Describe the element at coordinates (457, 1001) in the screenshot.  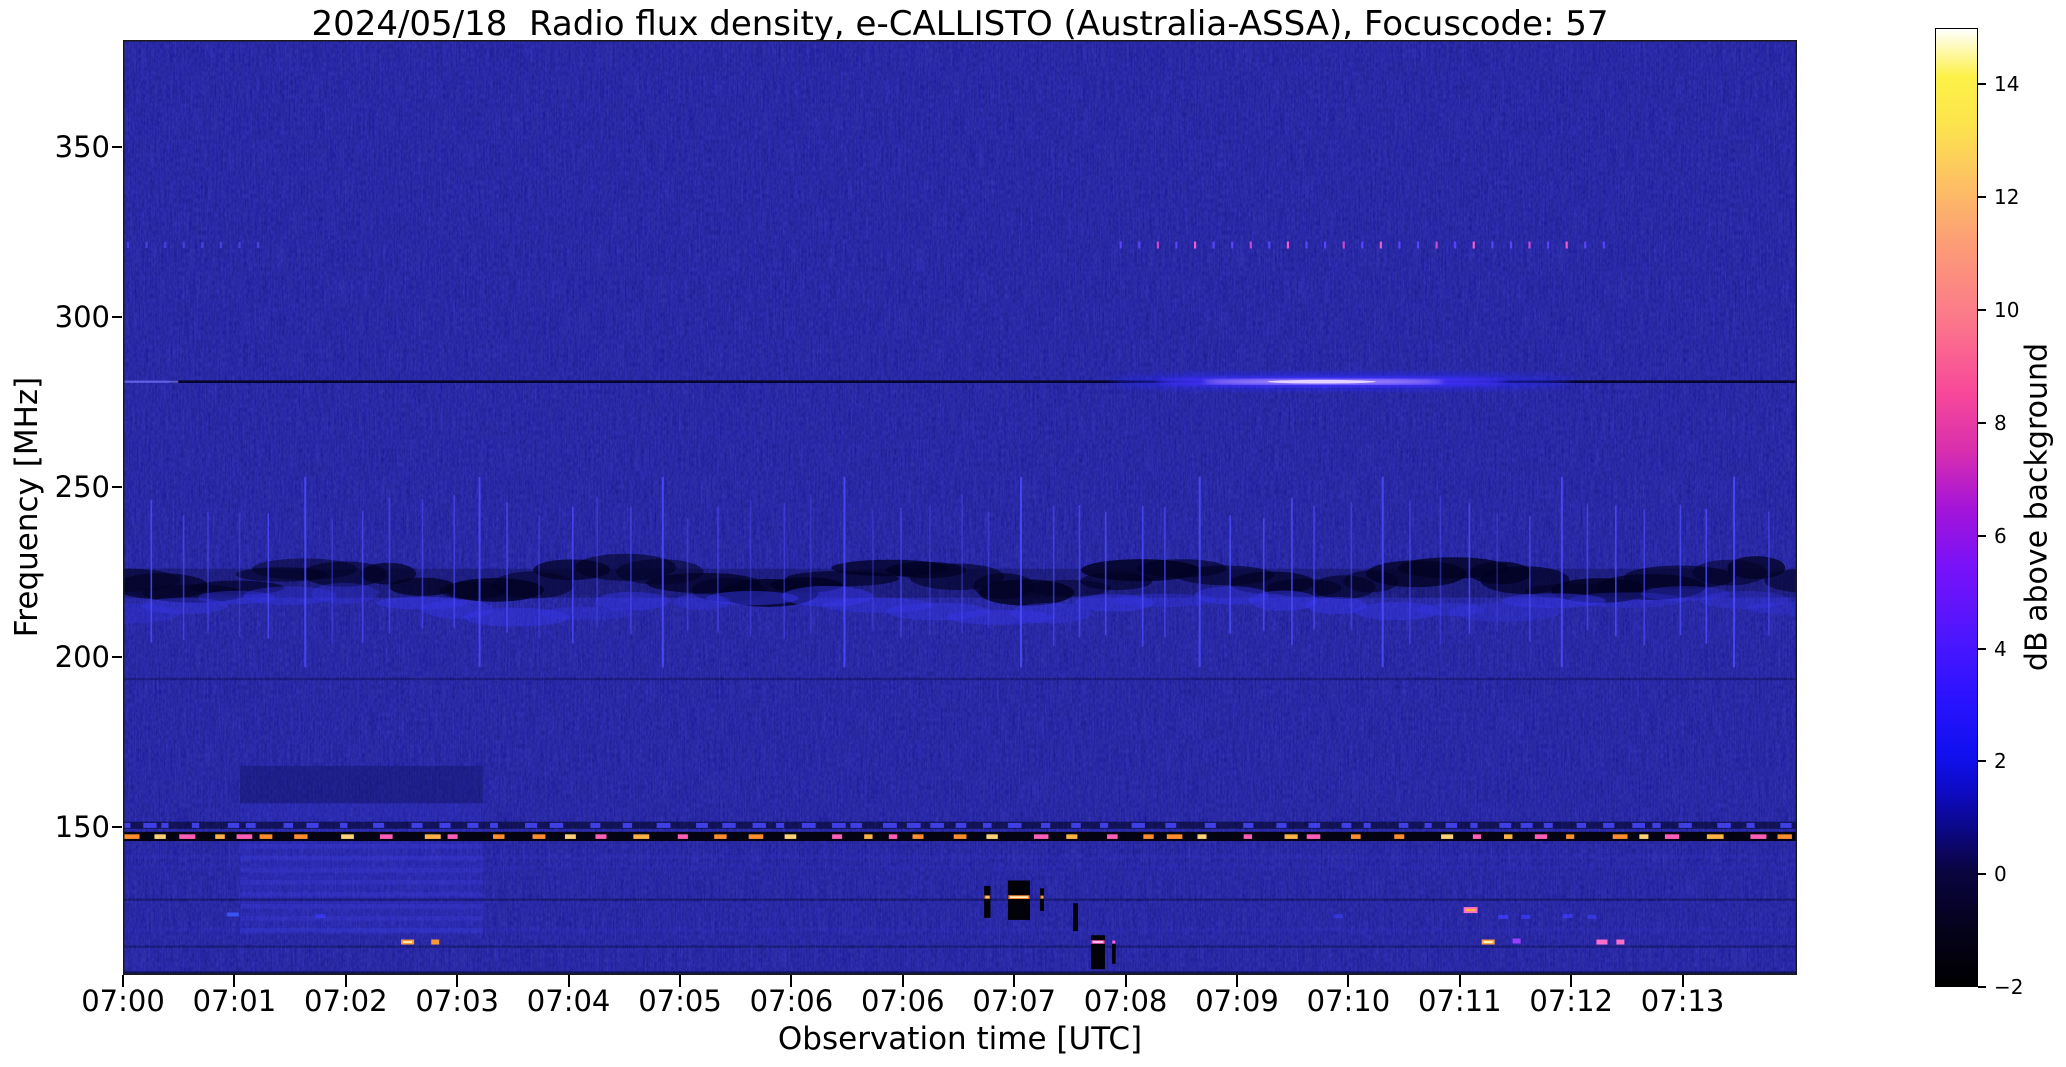
I see `x-tick-label: 07:03` at that location.